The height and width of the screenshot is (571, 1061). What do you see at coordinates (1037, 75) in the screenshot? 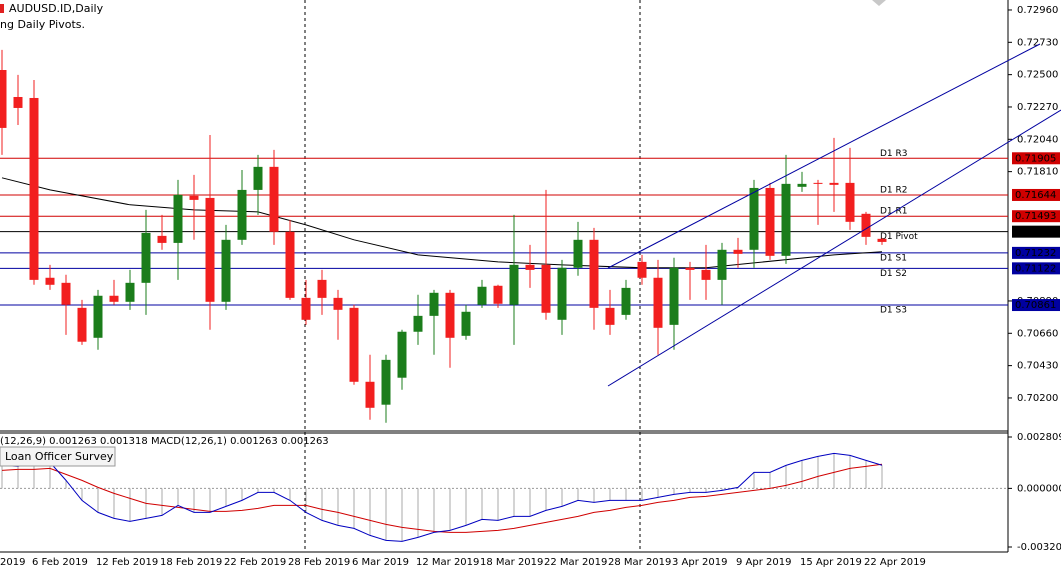
I see `y-tick-label: 0.72500` at bounding box center [1037, 75].